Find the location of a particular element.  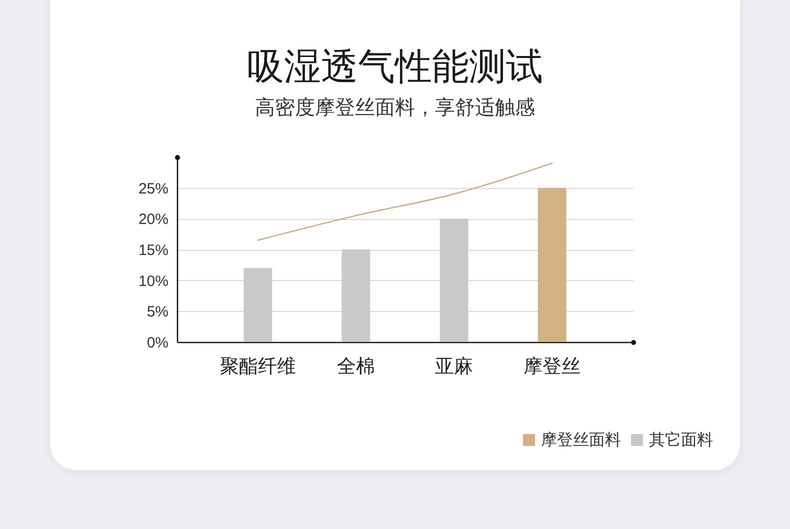

legend-label: 摩登丝面料 is located at coordinates (581, 440).